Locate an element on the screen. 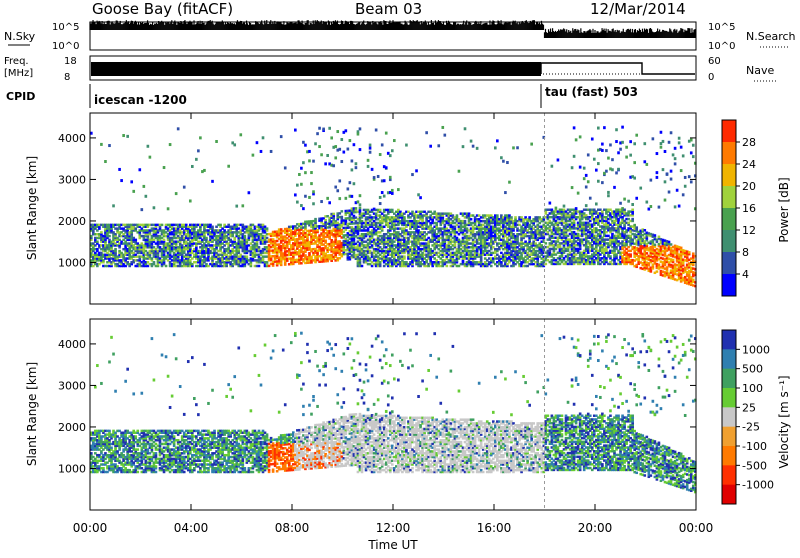  freq-left-tick-bottom: 8 is located at coordinates (67, 77).